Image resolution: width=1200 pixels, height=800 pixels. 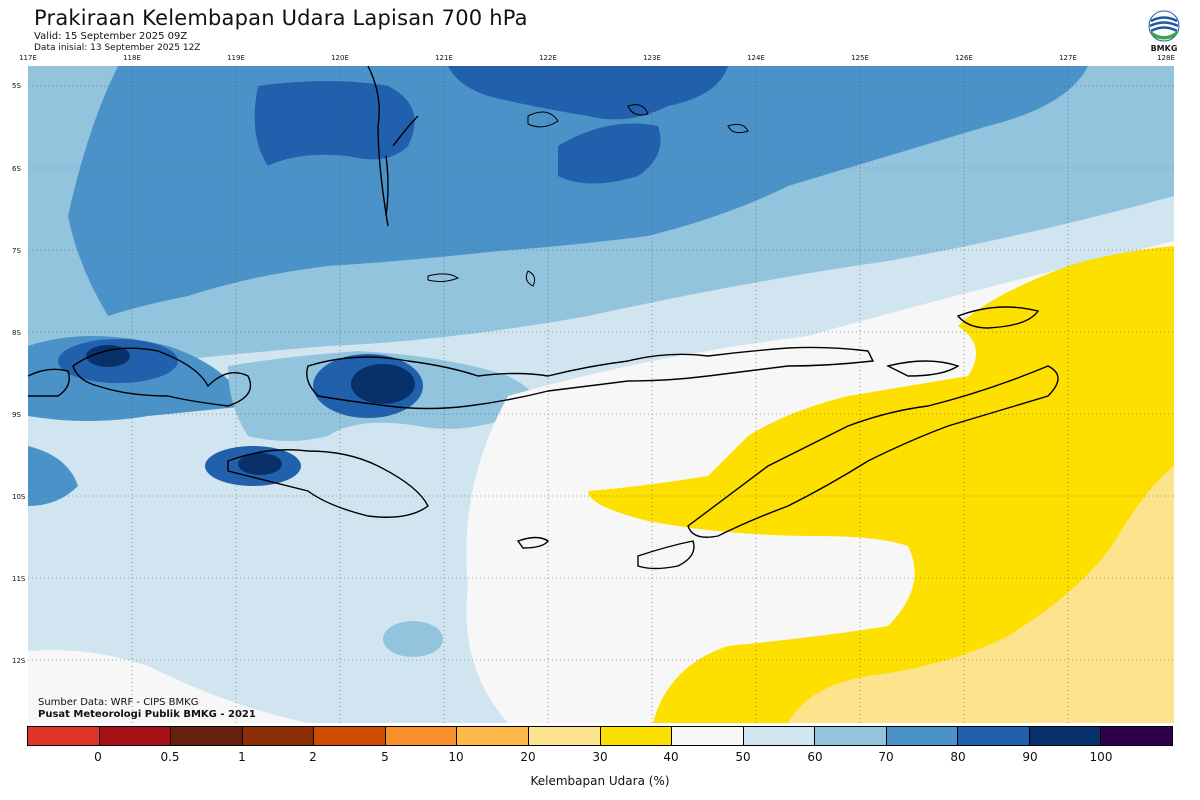 What do you see at coordinates (456, 757) in the screenshot?
I see `colorbar-label: 10` at bounding box center [456, 757].